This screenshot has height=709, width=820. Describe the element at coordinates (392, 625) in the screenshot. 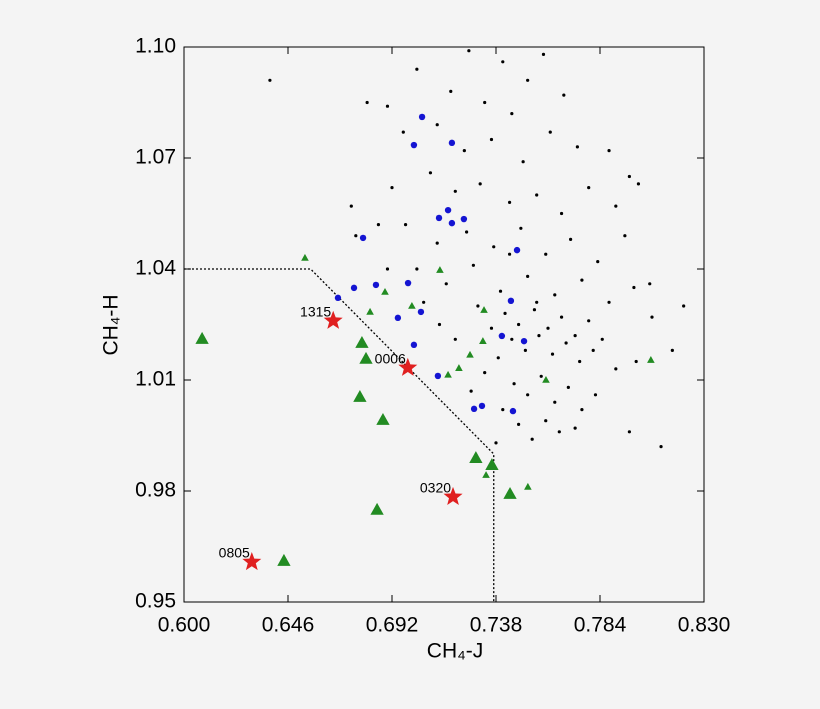

I see `x-tick-label: 0.692` at that location.